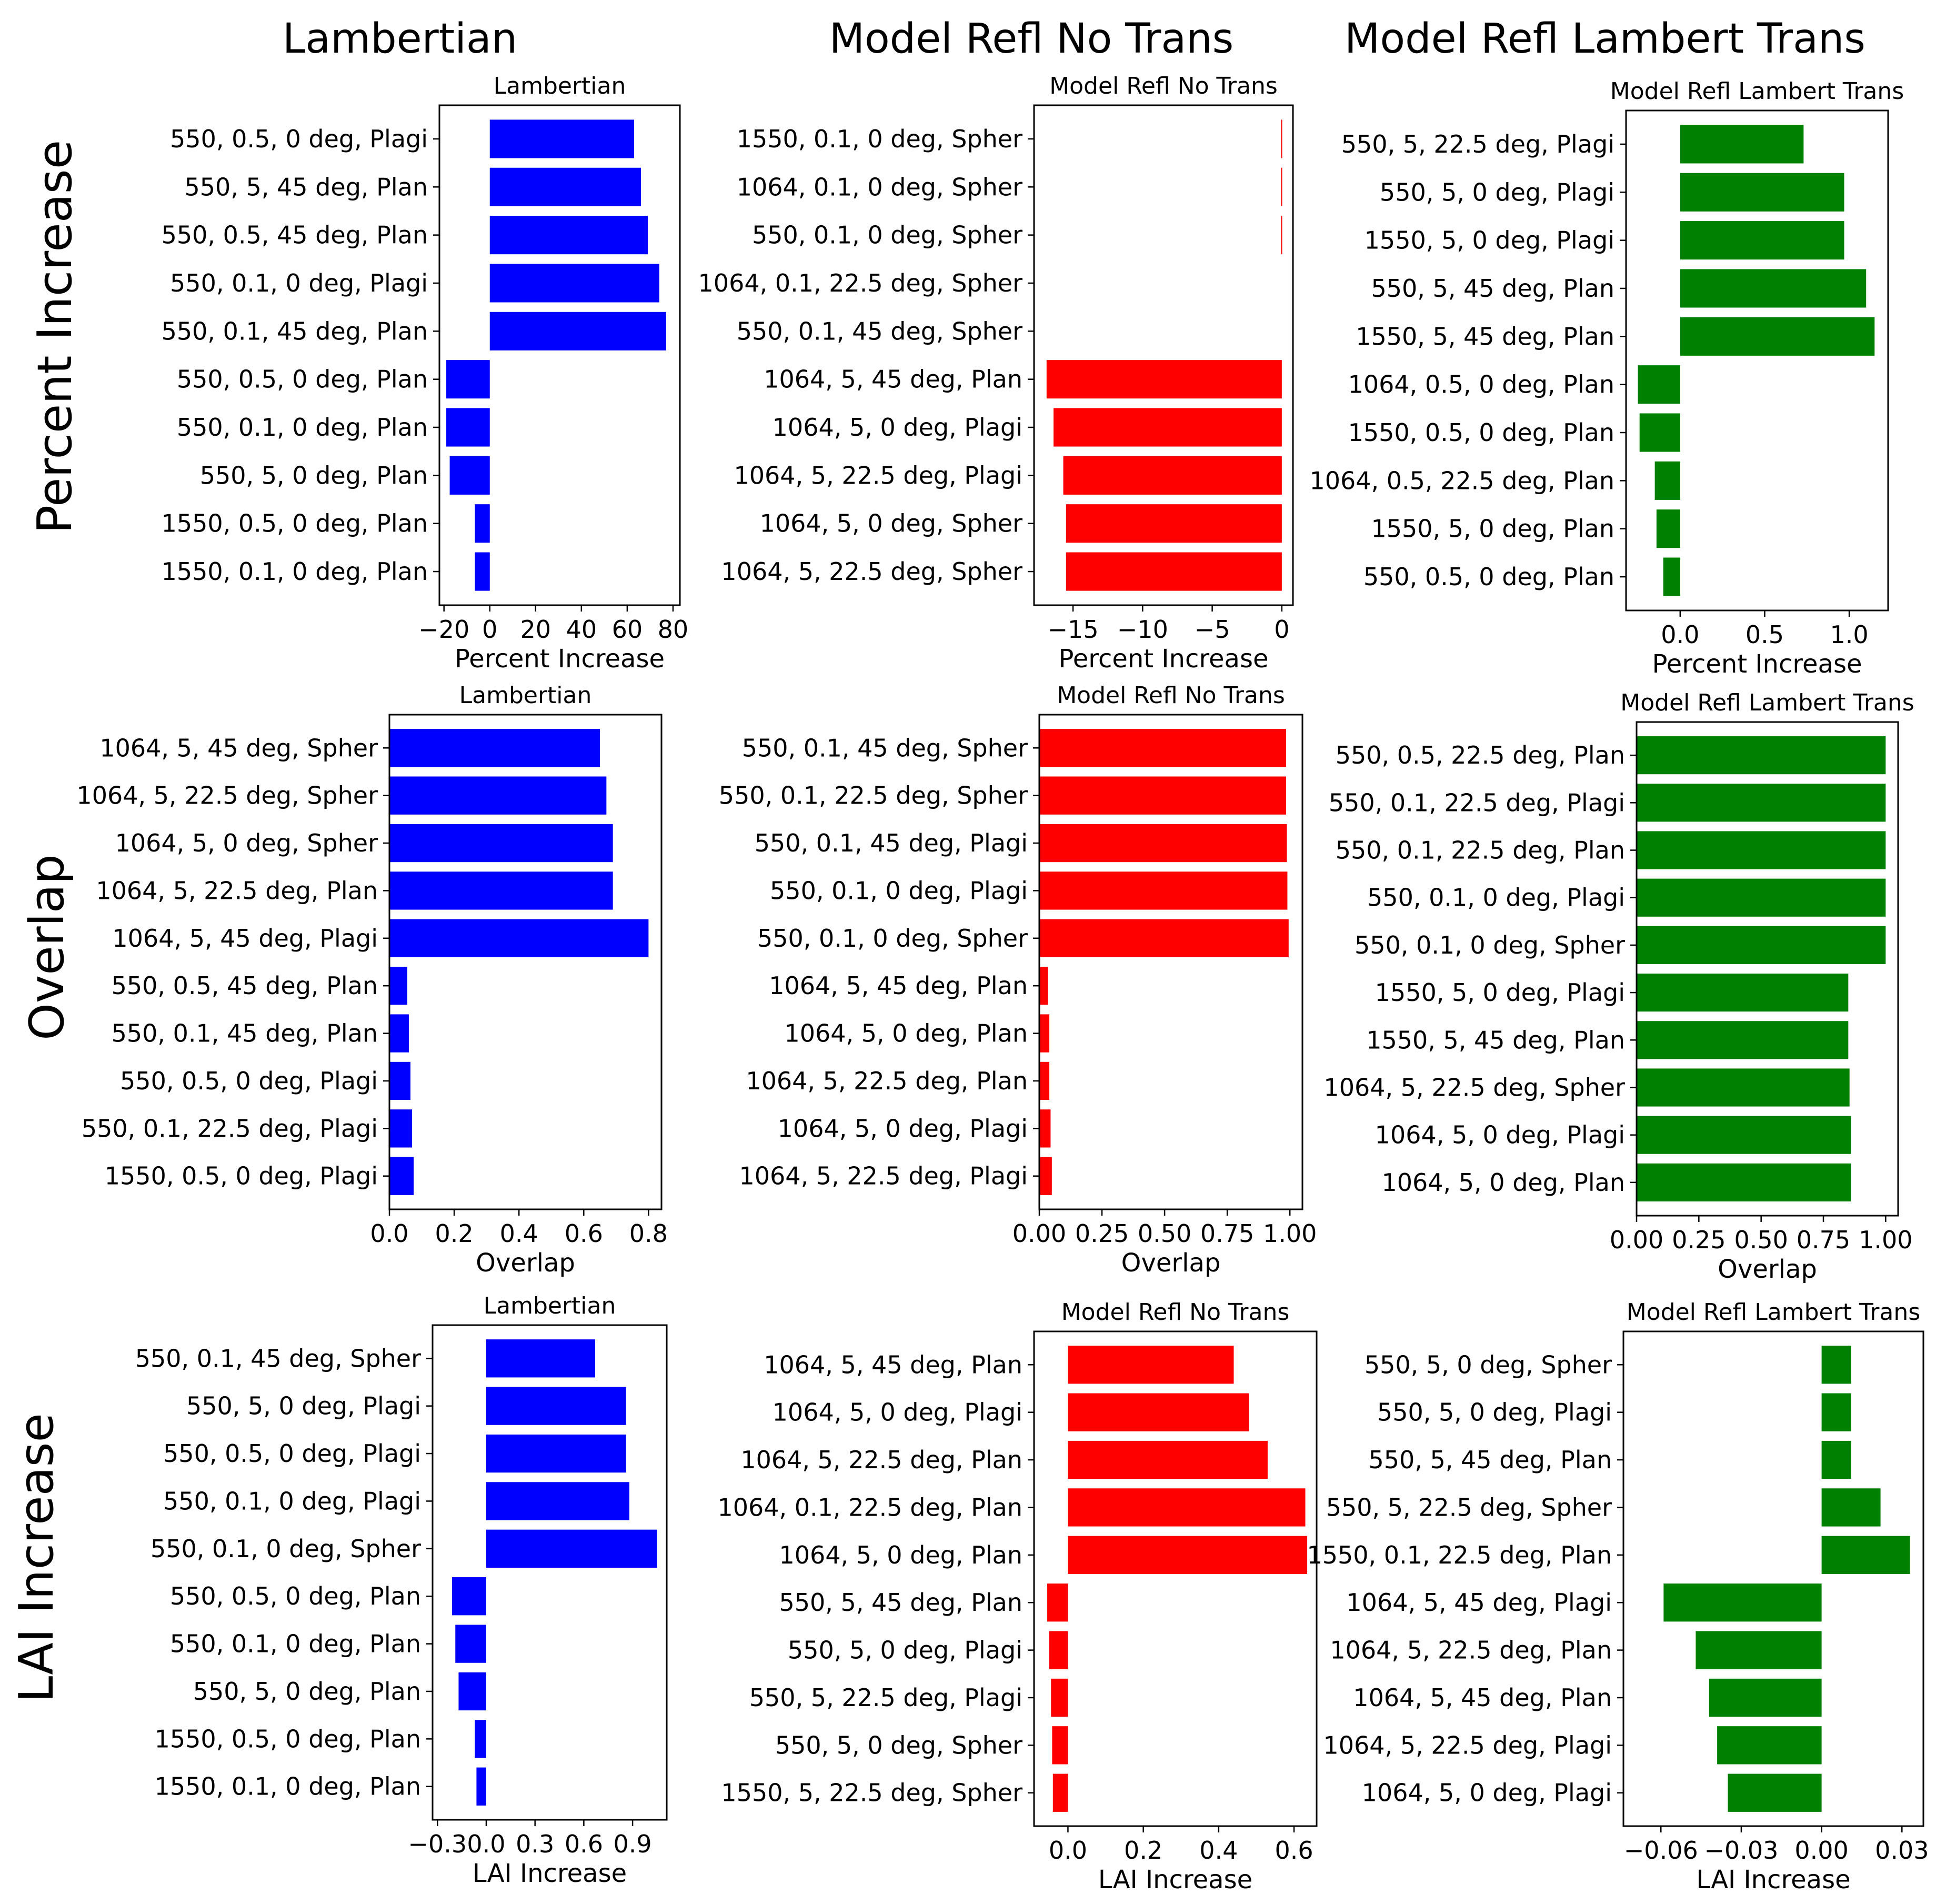 This screenshot has height=1904, width=1956. I want to click on x-tick-label: 1.00, so click(1886, 1240).